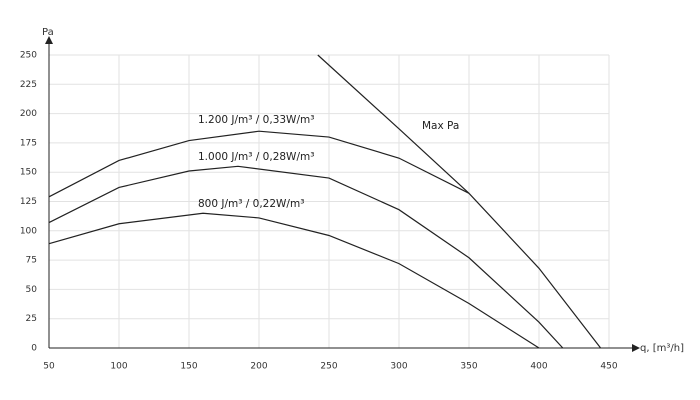 This screenshot has height=400, width=700. What do you see at coordinates (32, 290) in the screenshot?
I see `y-tick-label: 50` at bounding box center [32, 290].